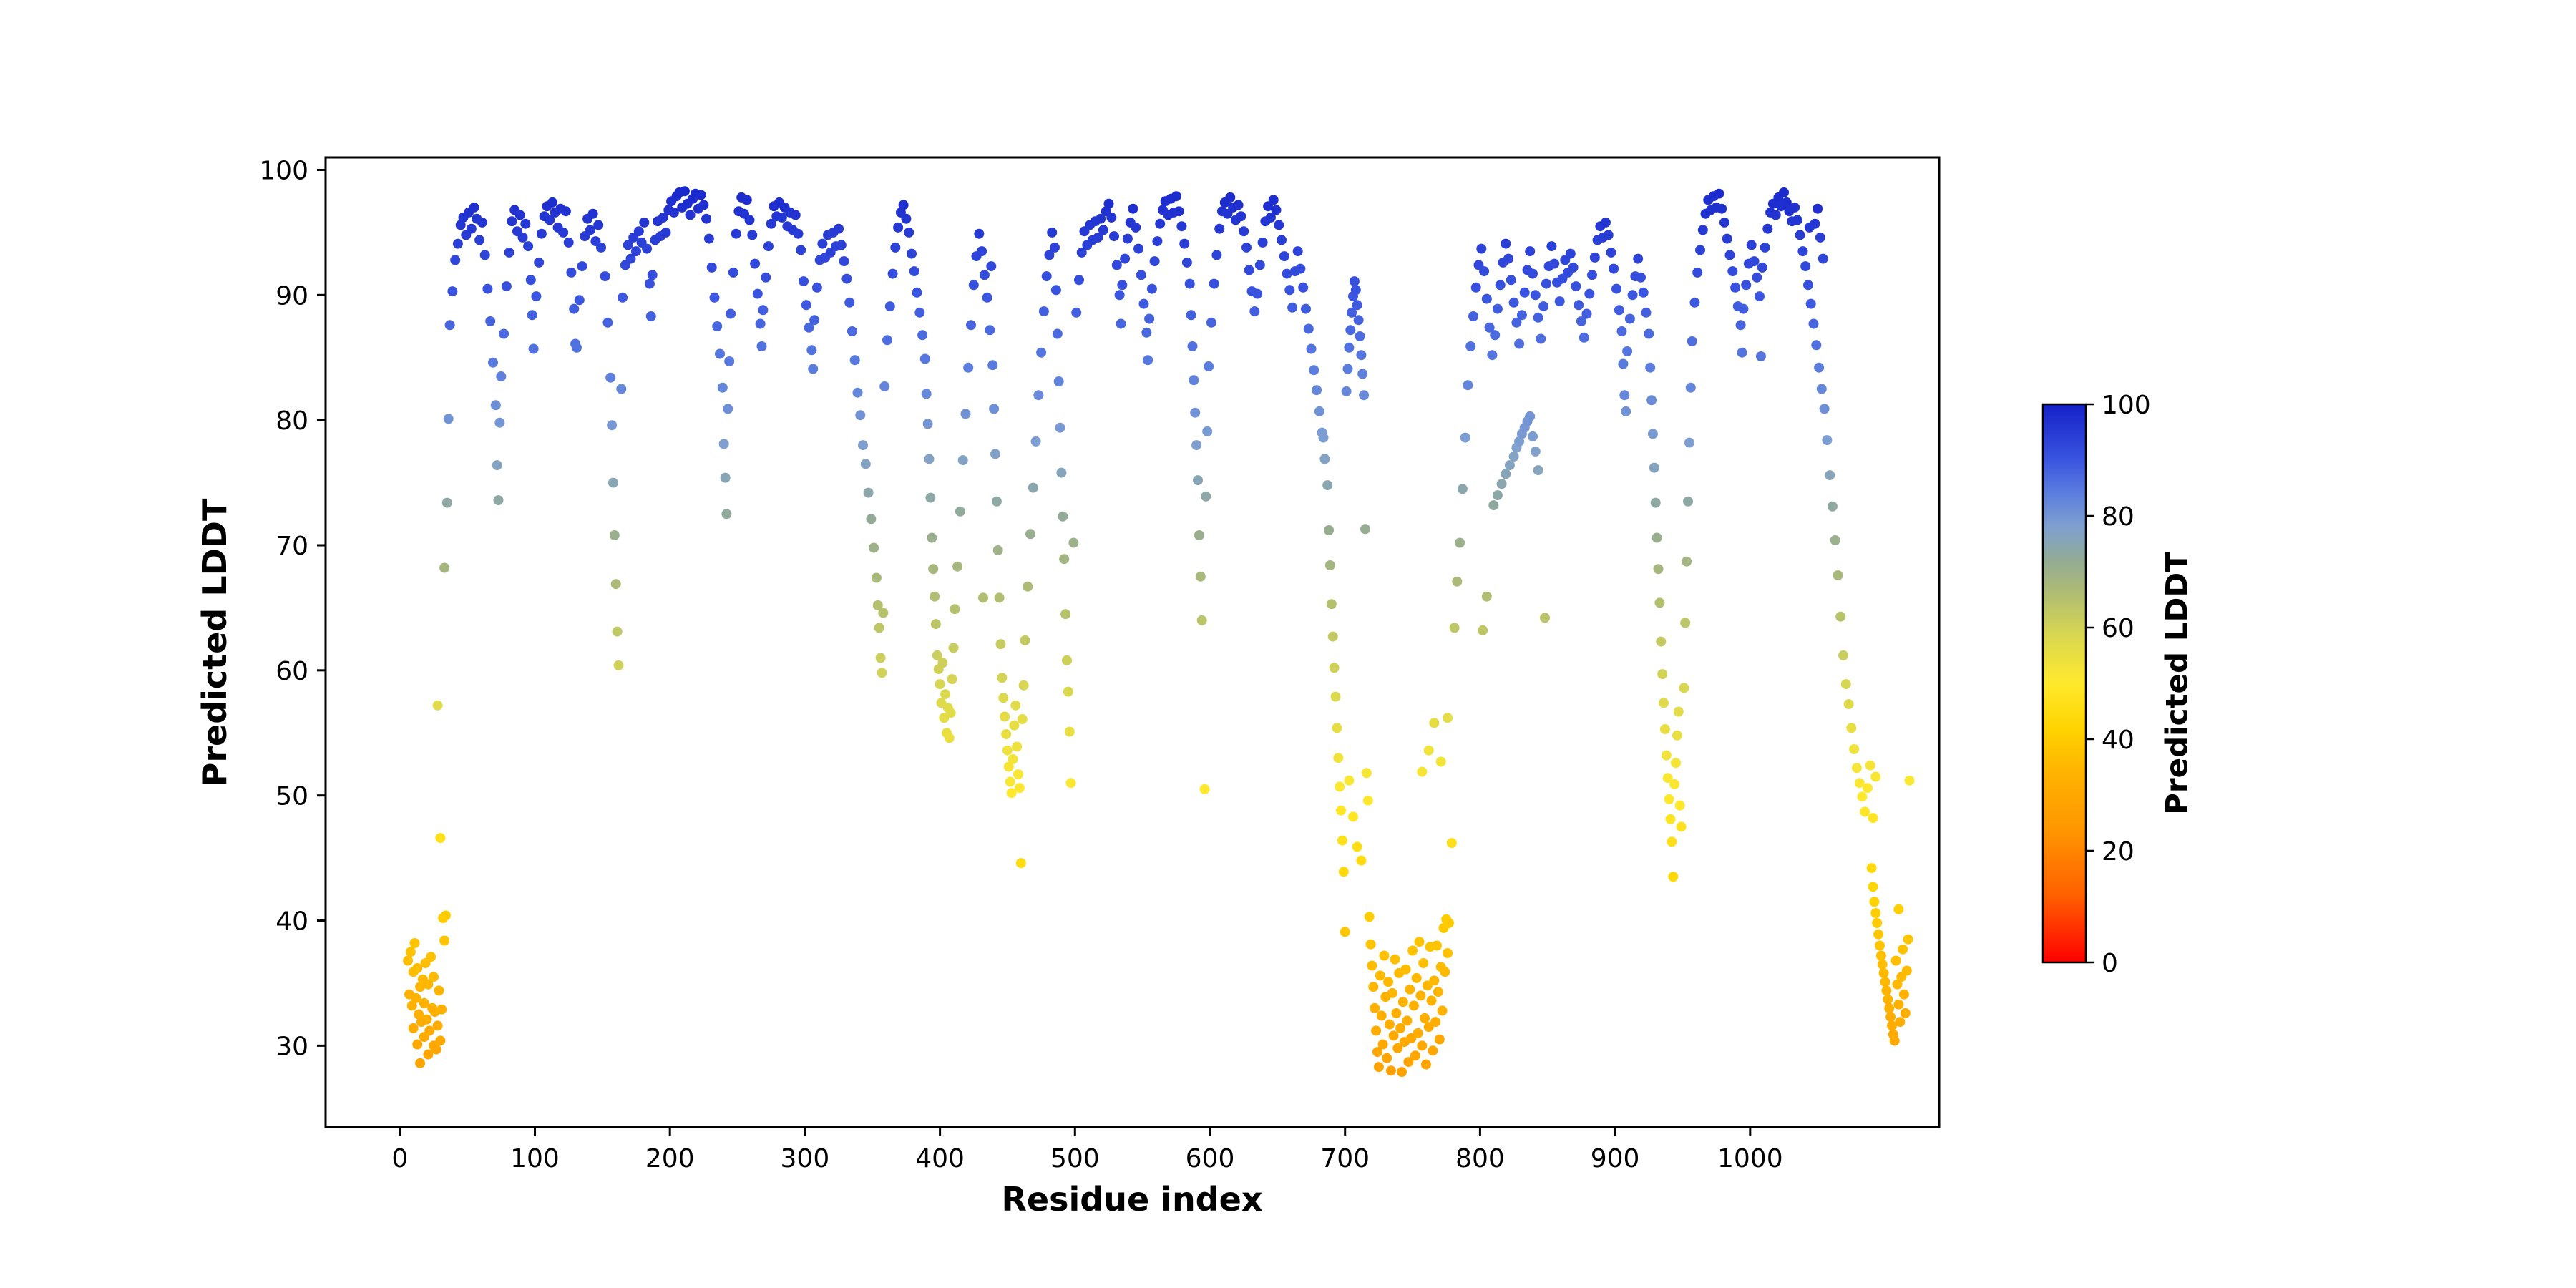 This screenshot has height=1288, width=2576. What do you see at coordinates (2118, 684) in the screenshot?
I see `colorbar-ticks: 0 20 40 60 80 100` at bounding box center [2118, 684].